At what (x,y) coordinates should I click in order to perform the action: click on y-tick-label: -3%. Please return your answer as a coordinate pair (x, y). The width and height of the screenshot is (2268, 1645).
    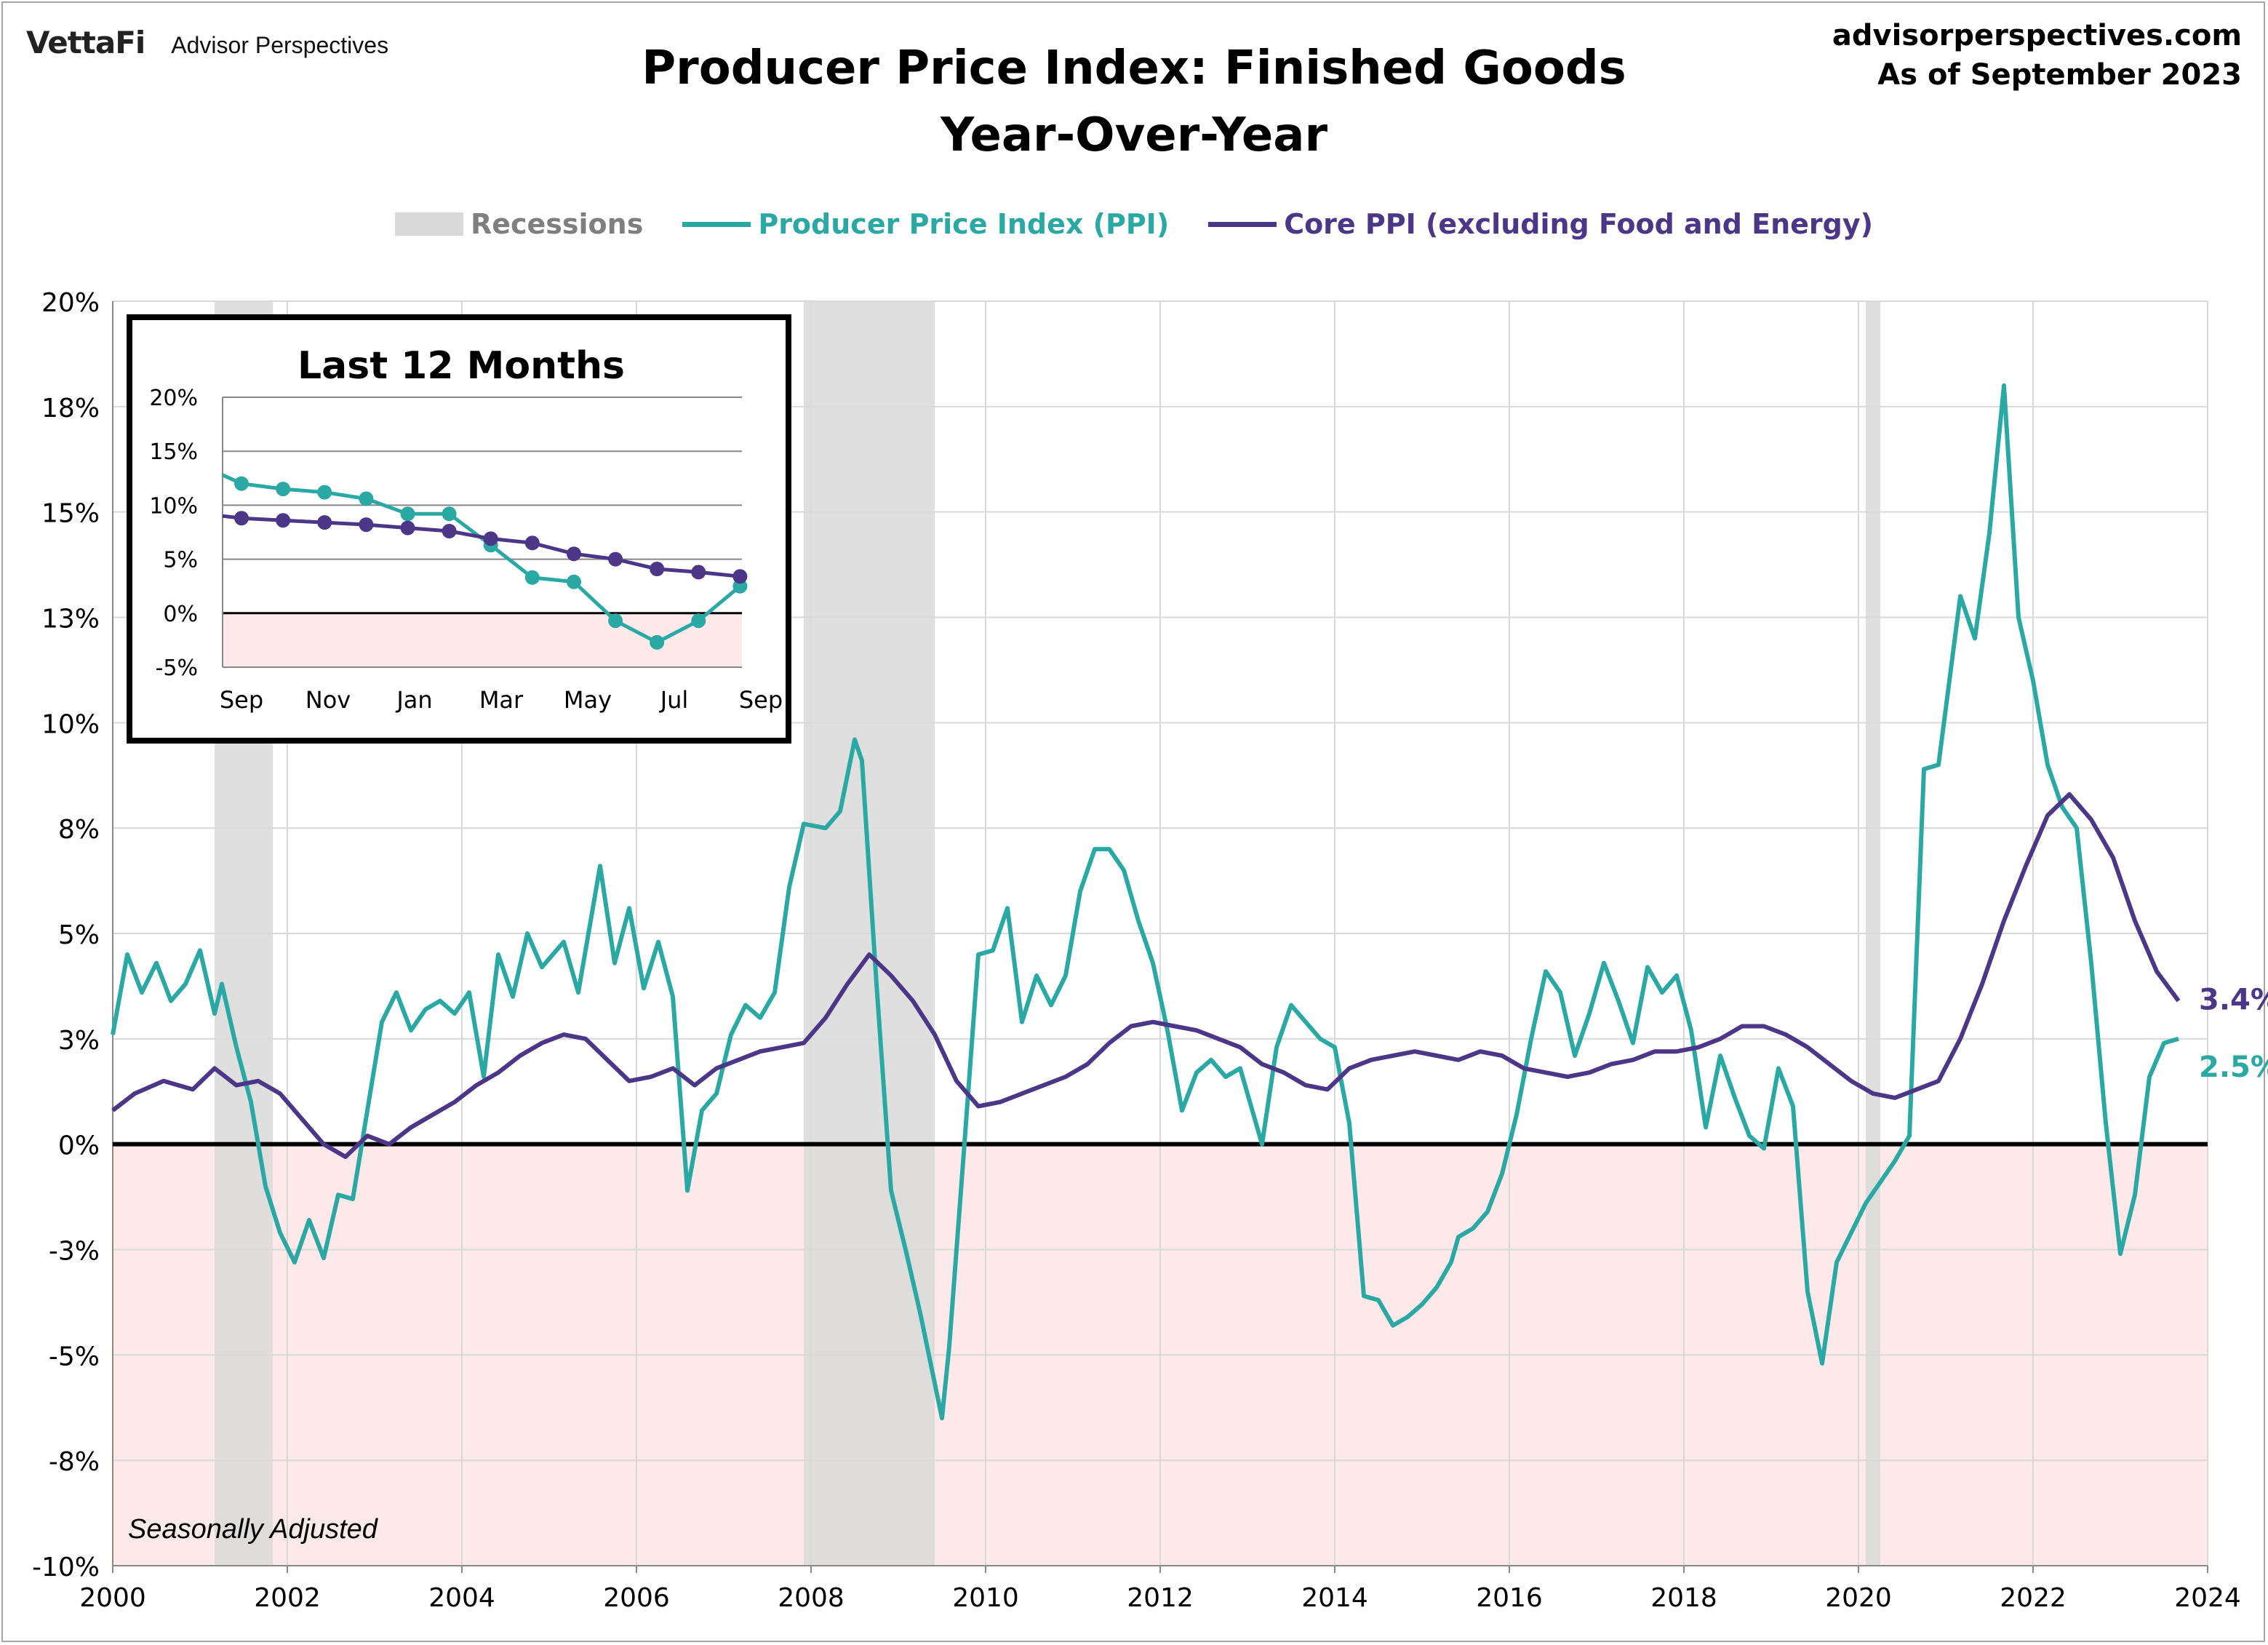
    Looking at the image, I should click on (74, 1252).